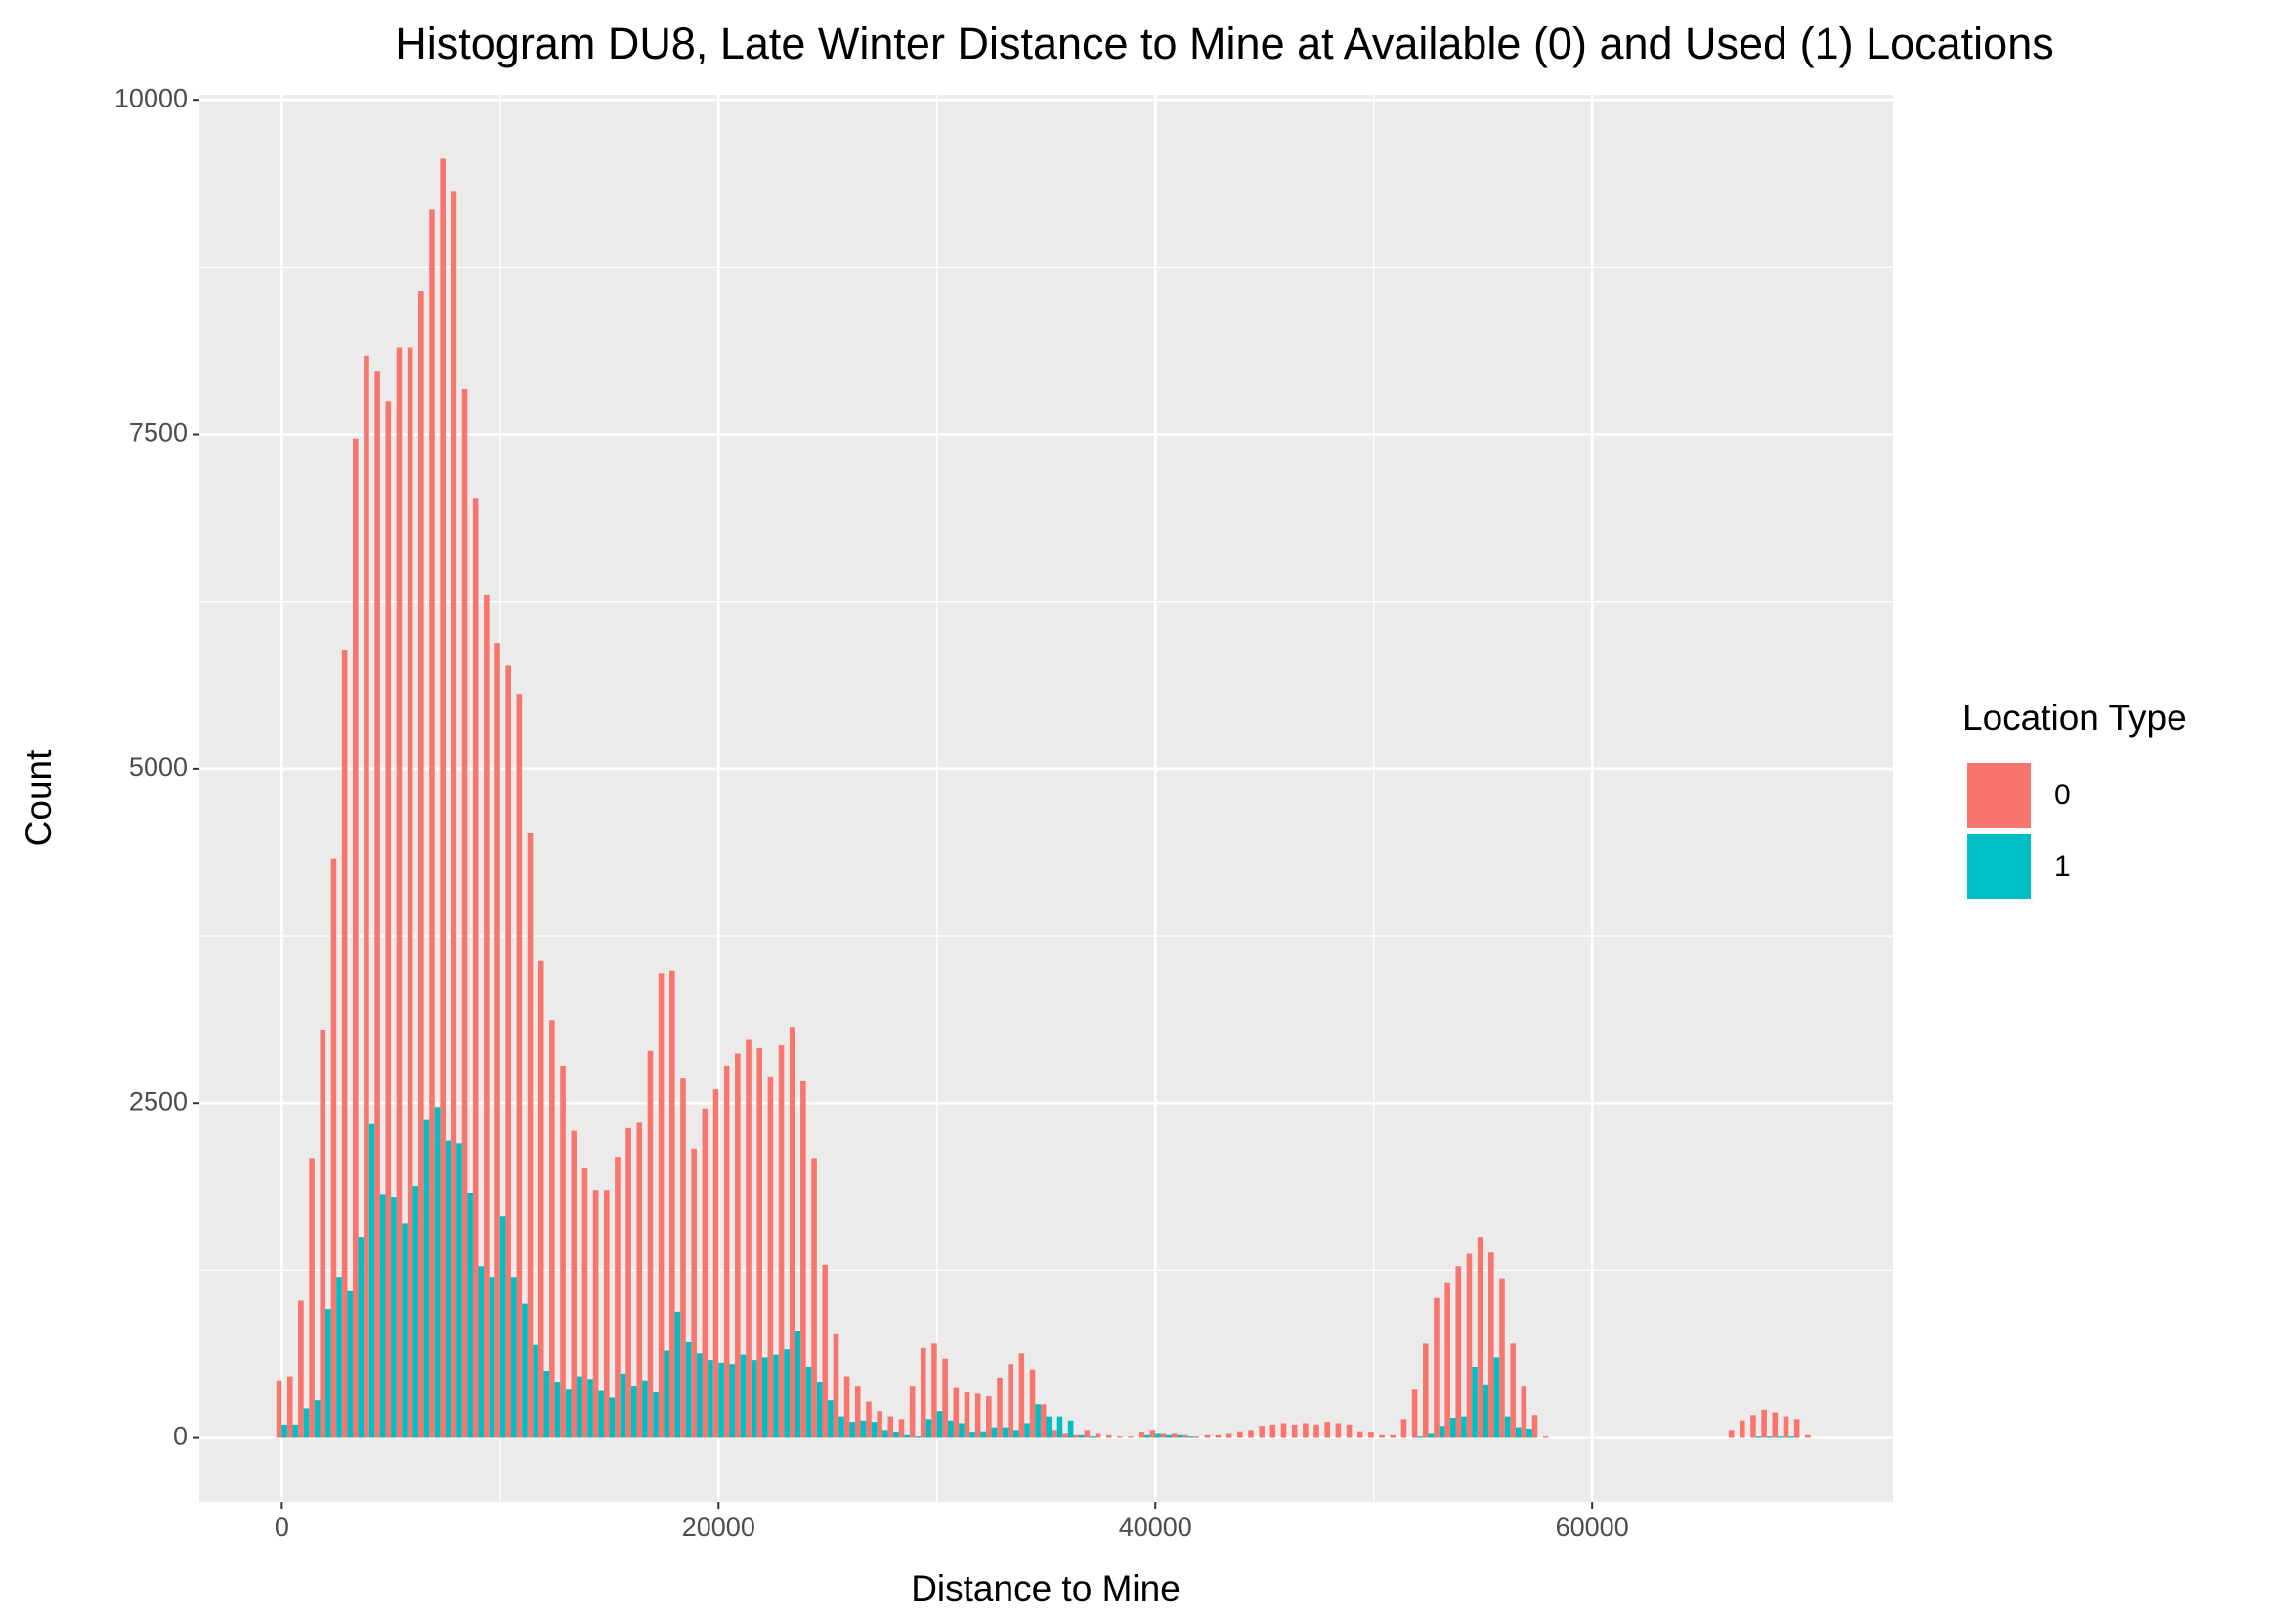  Describe the element at coordinates (151, 98) in the screenshot. I see `y-tick-label: 10000` at that location.